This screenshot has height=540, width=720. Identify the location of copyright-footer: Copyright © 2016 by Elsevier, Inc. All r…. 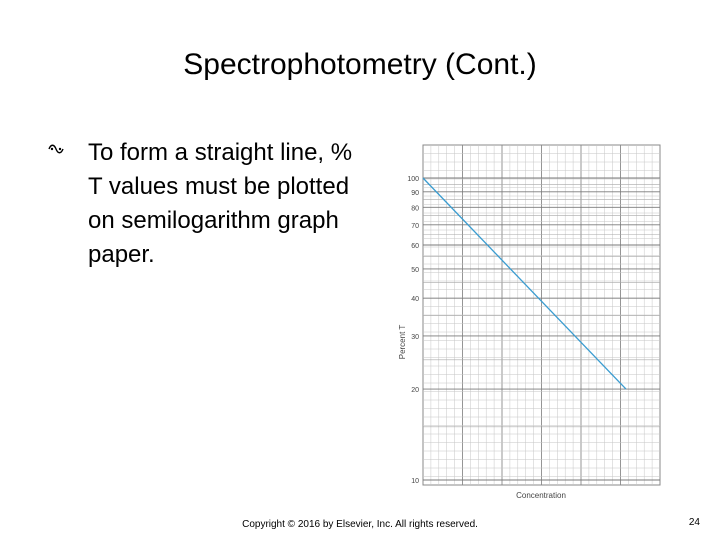
(360, 524).